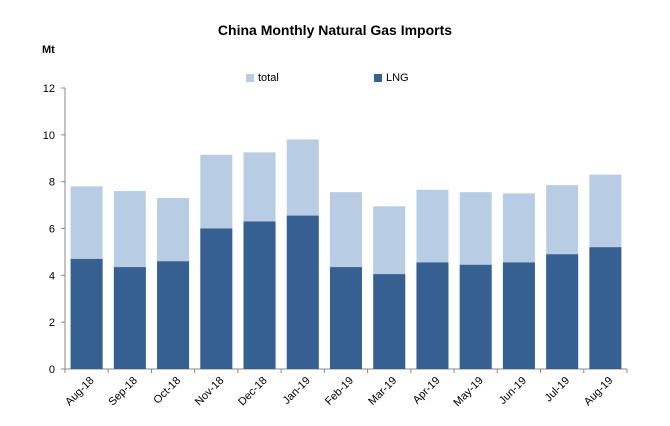 This screenshot has height=426, width=670. What do you see at coordinates (80, 392) in the screenshot?
I see `x-tick-label: Aug-18` at bounding box center [80, 392].